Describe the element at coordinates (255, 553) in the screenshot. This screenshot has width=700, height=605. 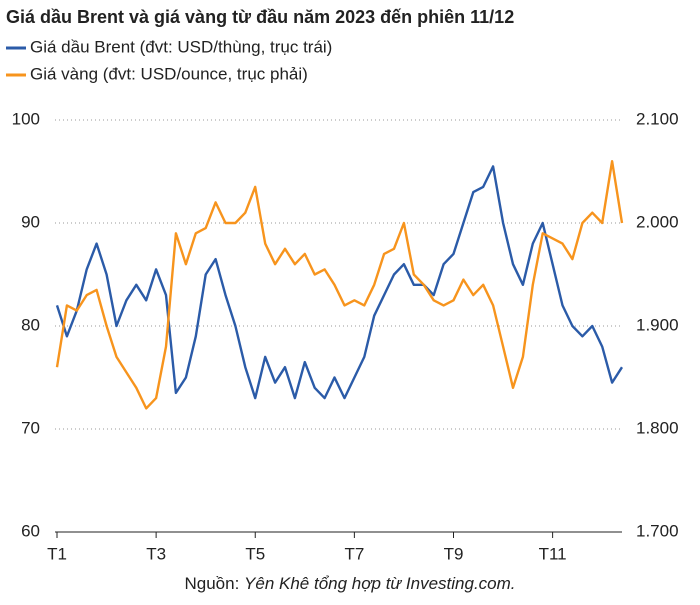
I see `x-tick-label: T5` at that location.